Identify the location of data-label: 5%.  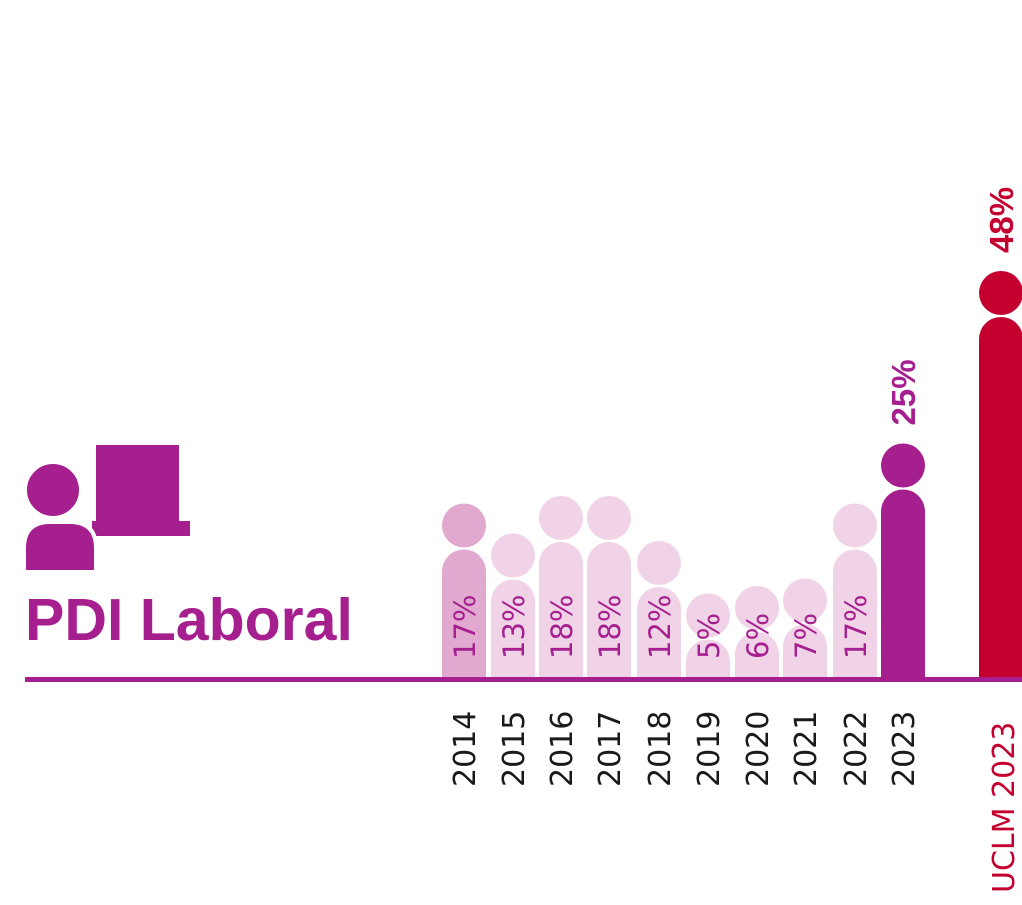
(709, 636).